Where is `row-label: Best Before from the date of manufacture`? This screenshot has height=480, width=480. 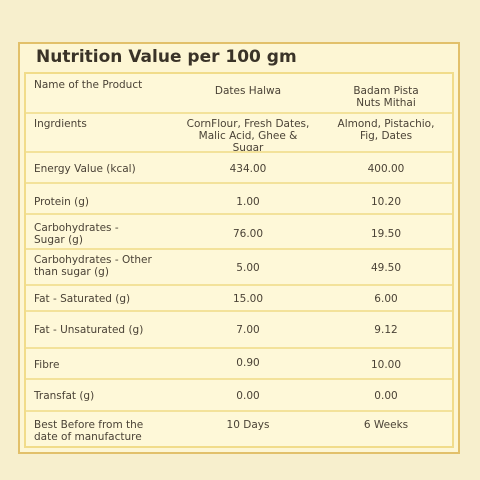 row-label: Best Before from the date of manufacture is located at coordinates (89, 431).